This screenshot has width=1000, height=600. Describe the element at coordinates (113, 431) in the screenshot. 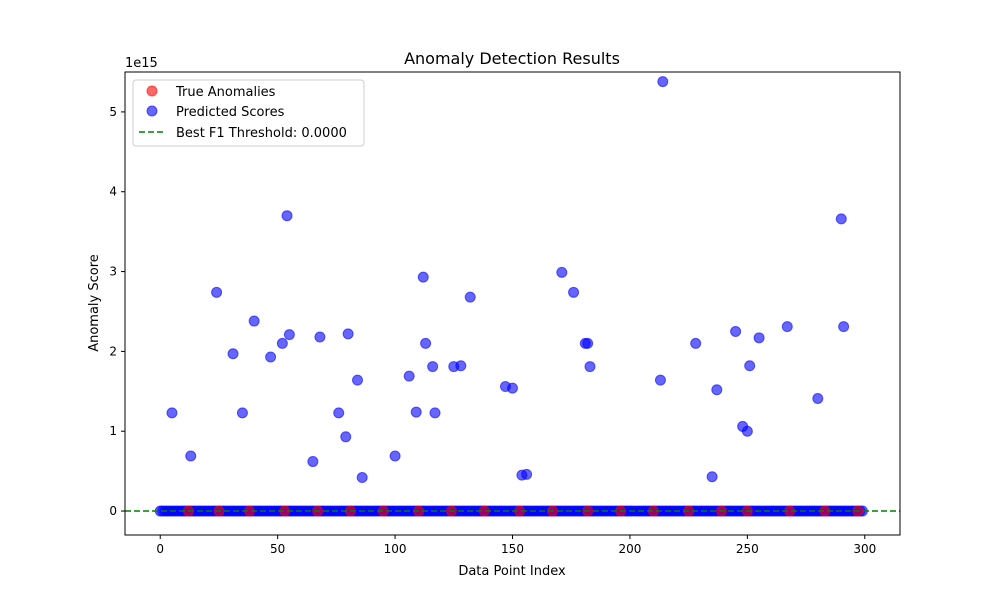

I see `y-tick-label: 1` at that location.